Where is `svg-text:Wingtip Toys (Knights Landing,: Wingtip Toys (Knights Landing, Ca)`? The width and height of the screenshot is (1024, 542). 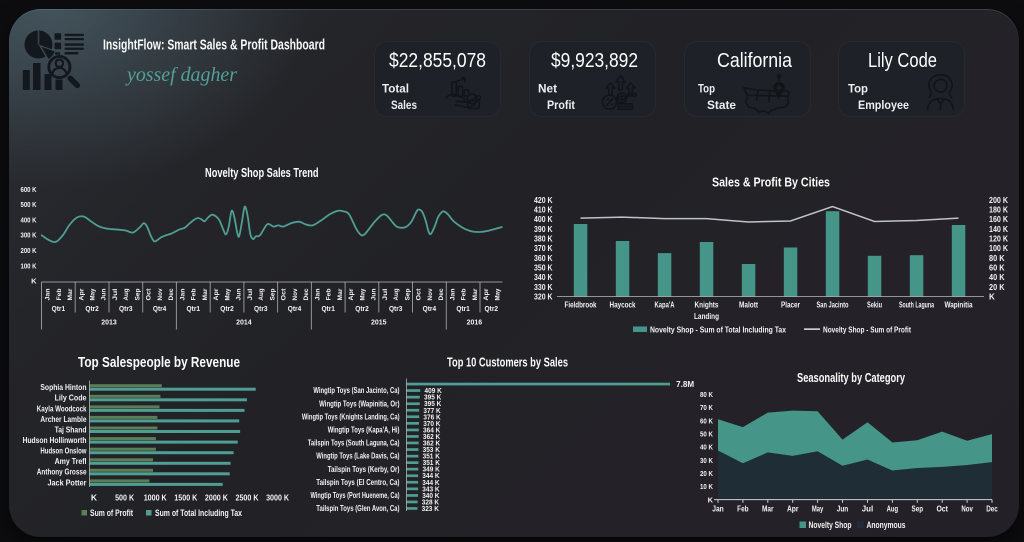
svg-text:Wingtip Toys (Knights Landing,: Wingtip Toys (Knights Landing, Ca) is located at coordinates (351, 416).